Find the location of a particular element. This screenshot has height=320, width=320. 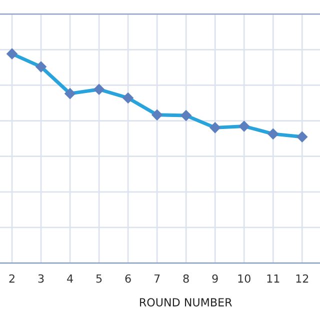

x-tick-label: 7 is located at coordinates (157, 278).